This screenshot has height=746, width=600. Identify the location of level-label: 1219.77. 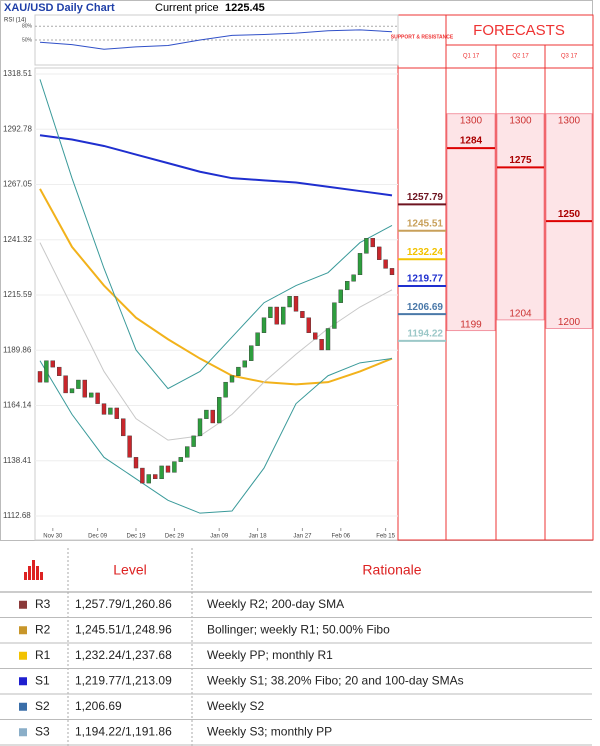
(425, 279).